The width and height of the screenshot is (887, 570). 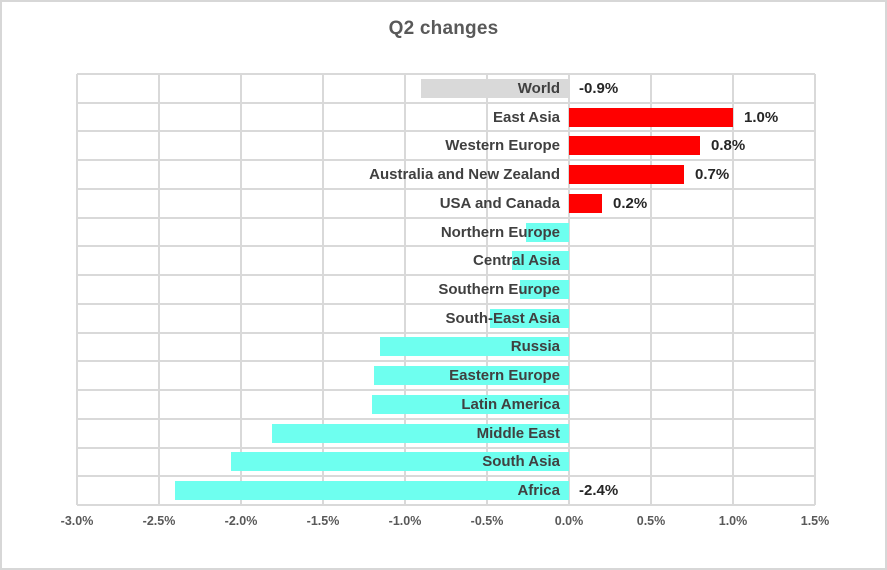 I want to click on x-tick-label: 0.5%, so click(x=651, y=521).